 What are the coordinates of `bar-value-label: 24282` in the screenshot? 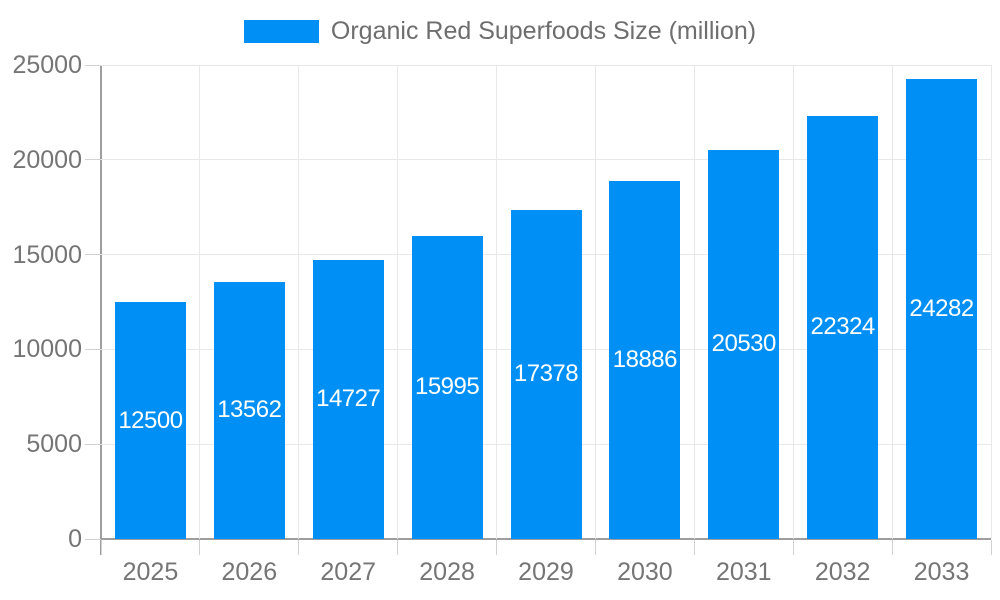 It's located at (941, 308).